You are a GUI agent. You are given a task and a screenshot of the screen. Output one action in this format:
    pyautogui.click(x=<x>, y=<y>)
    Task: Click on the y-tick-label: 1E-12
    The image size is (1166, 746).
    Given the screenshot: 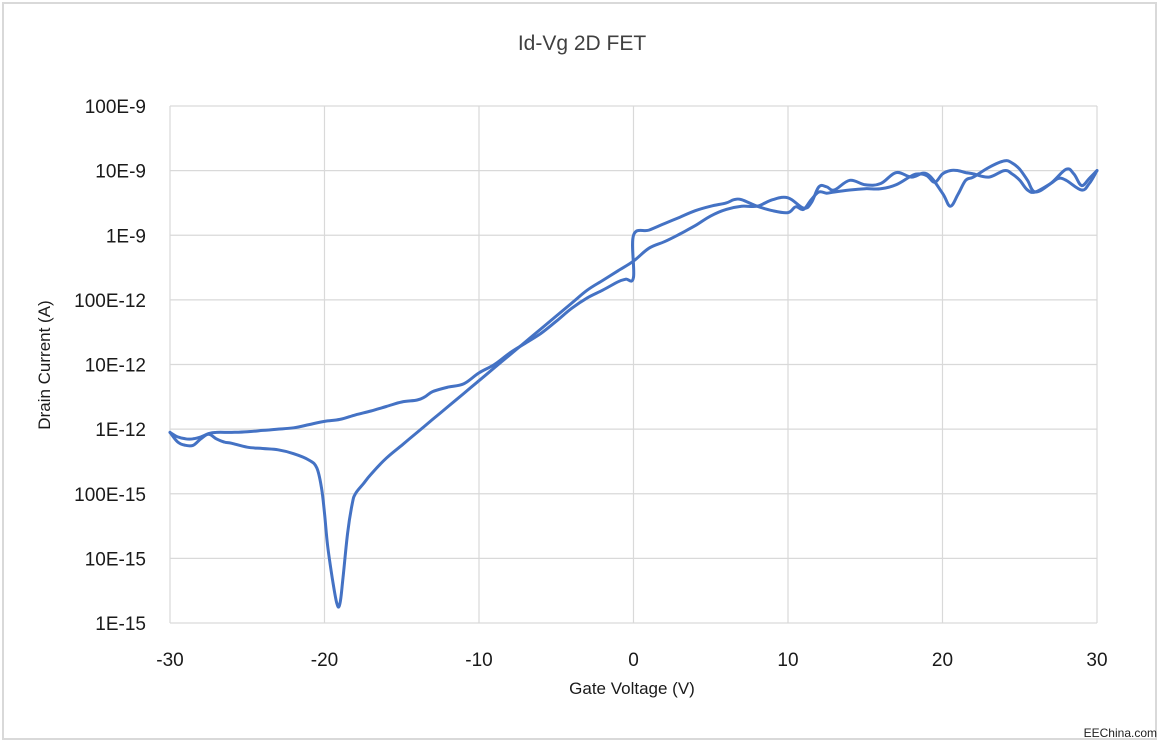 What is the action you would take?
    pyautogui.click(x=120, y=430)
    